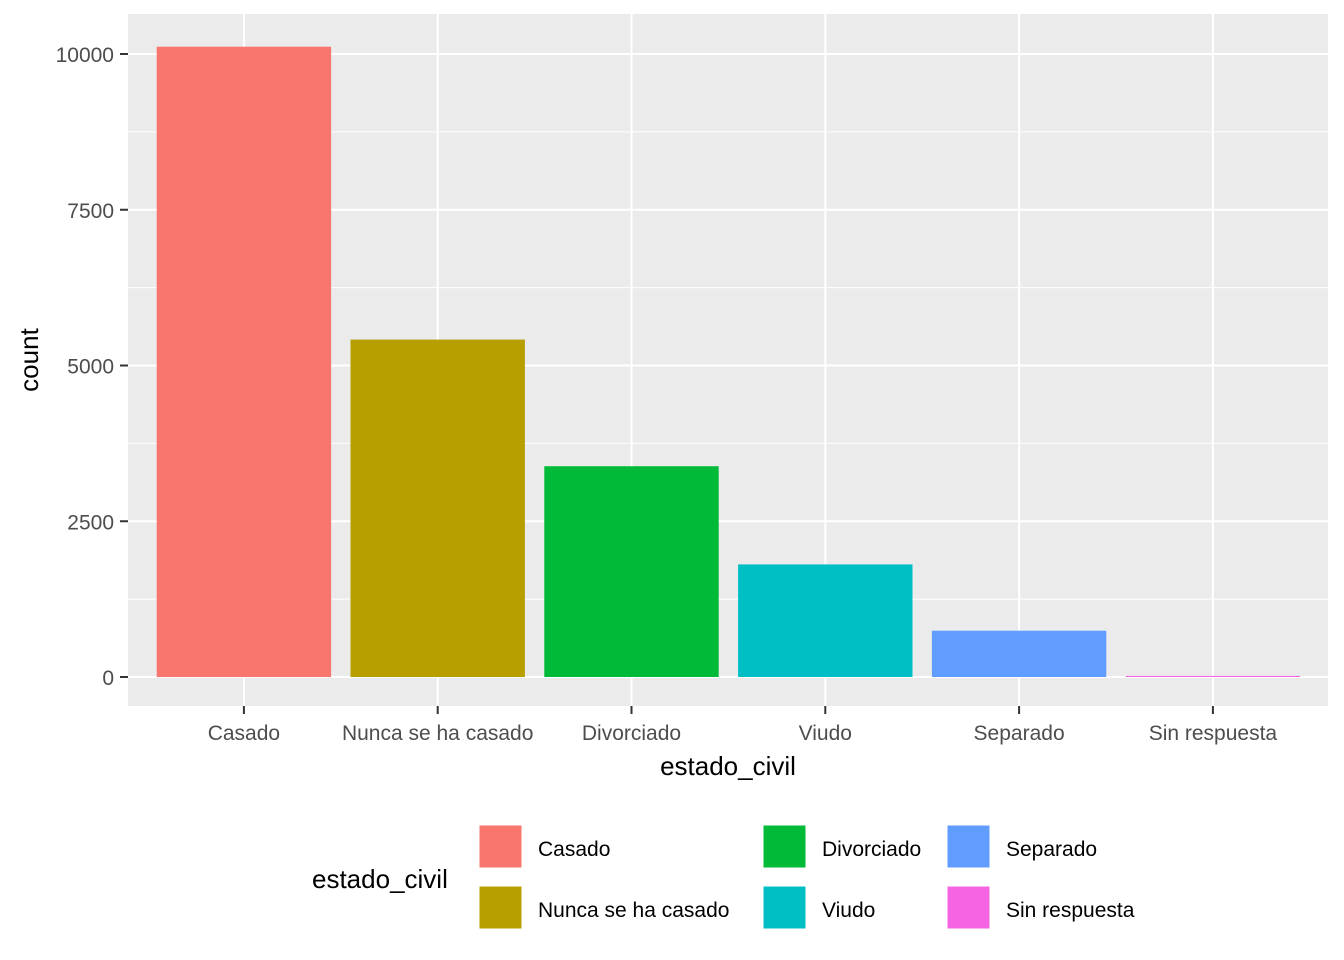 This screenshot has width=1344, height=960. Describe the element at coordinates (437, 508) in the screenshot. I see `bar-nunca-se-ha-casado` at that location.